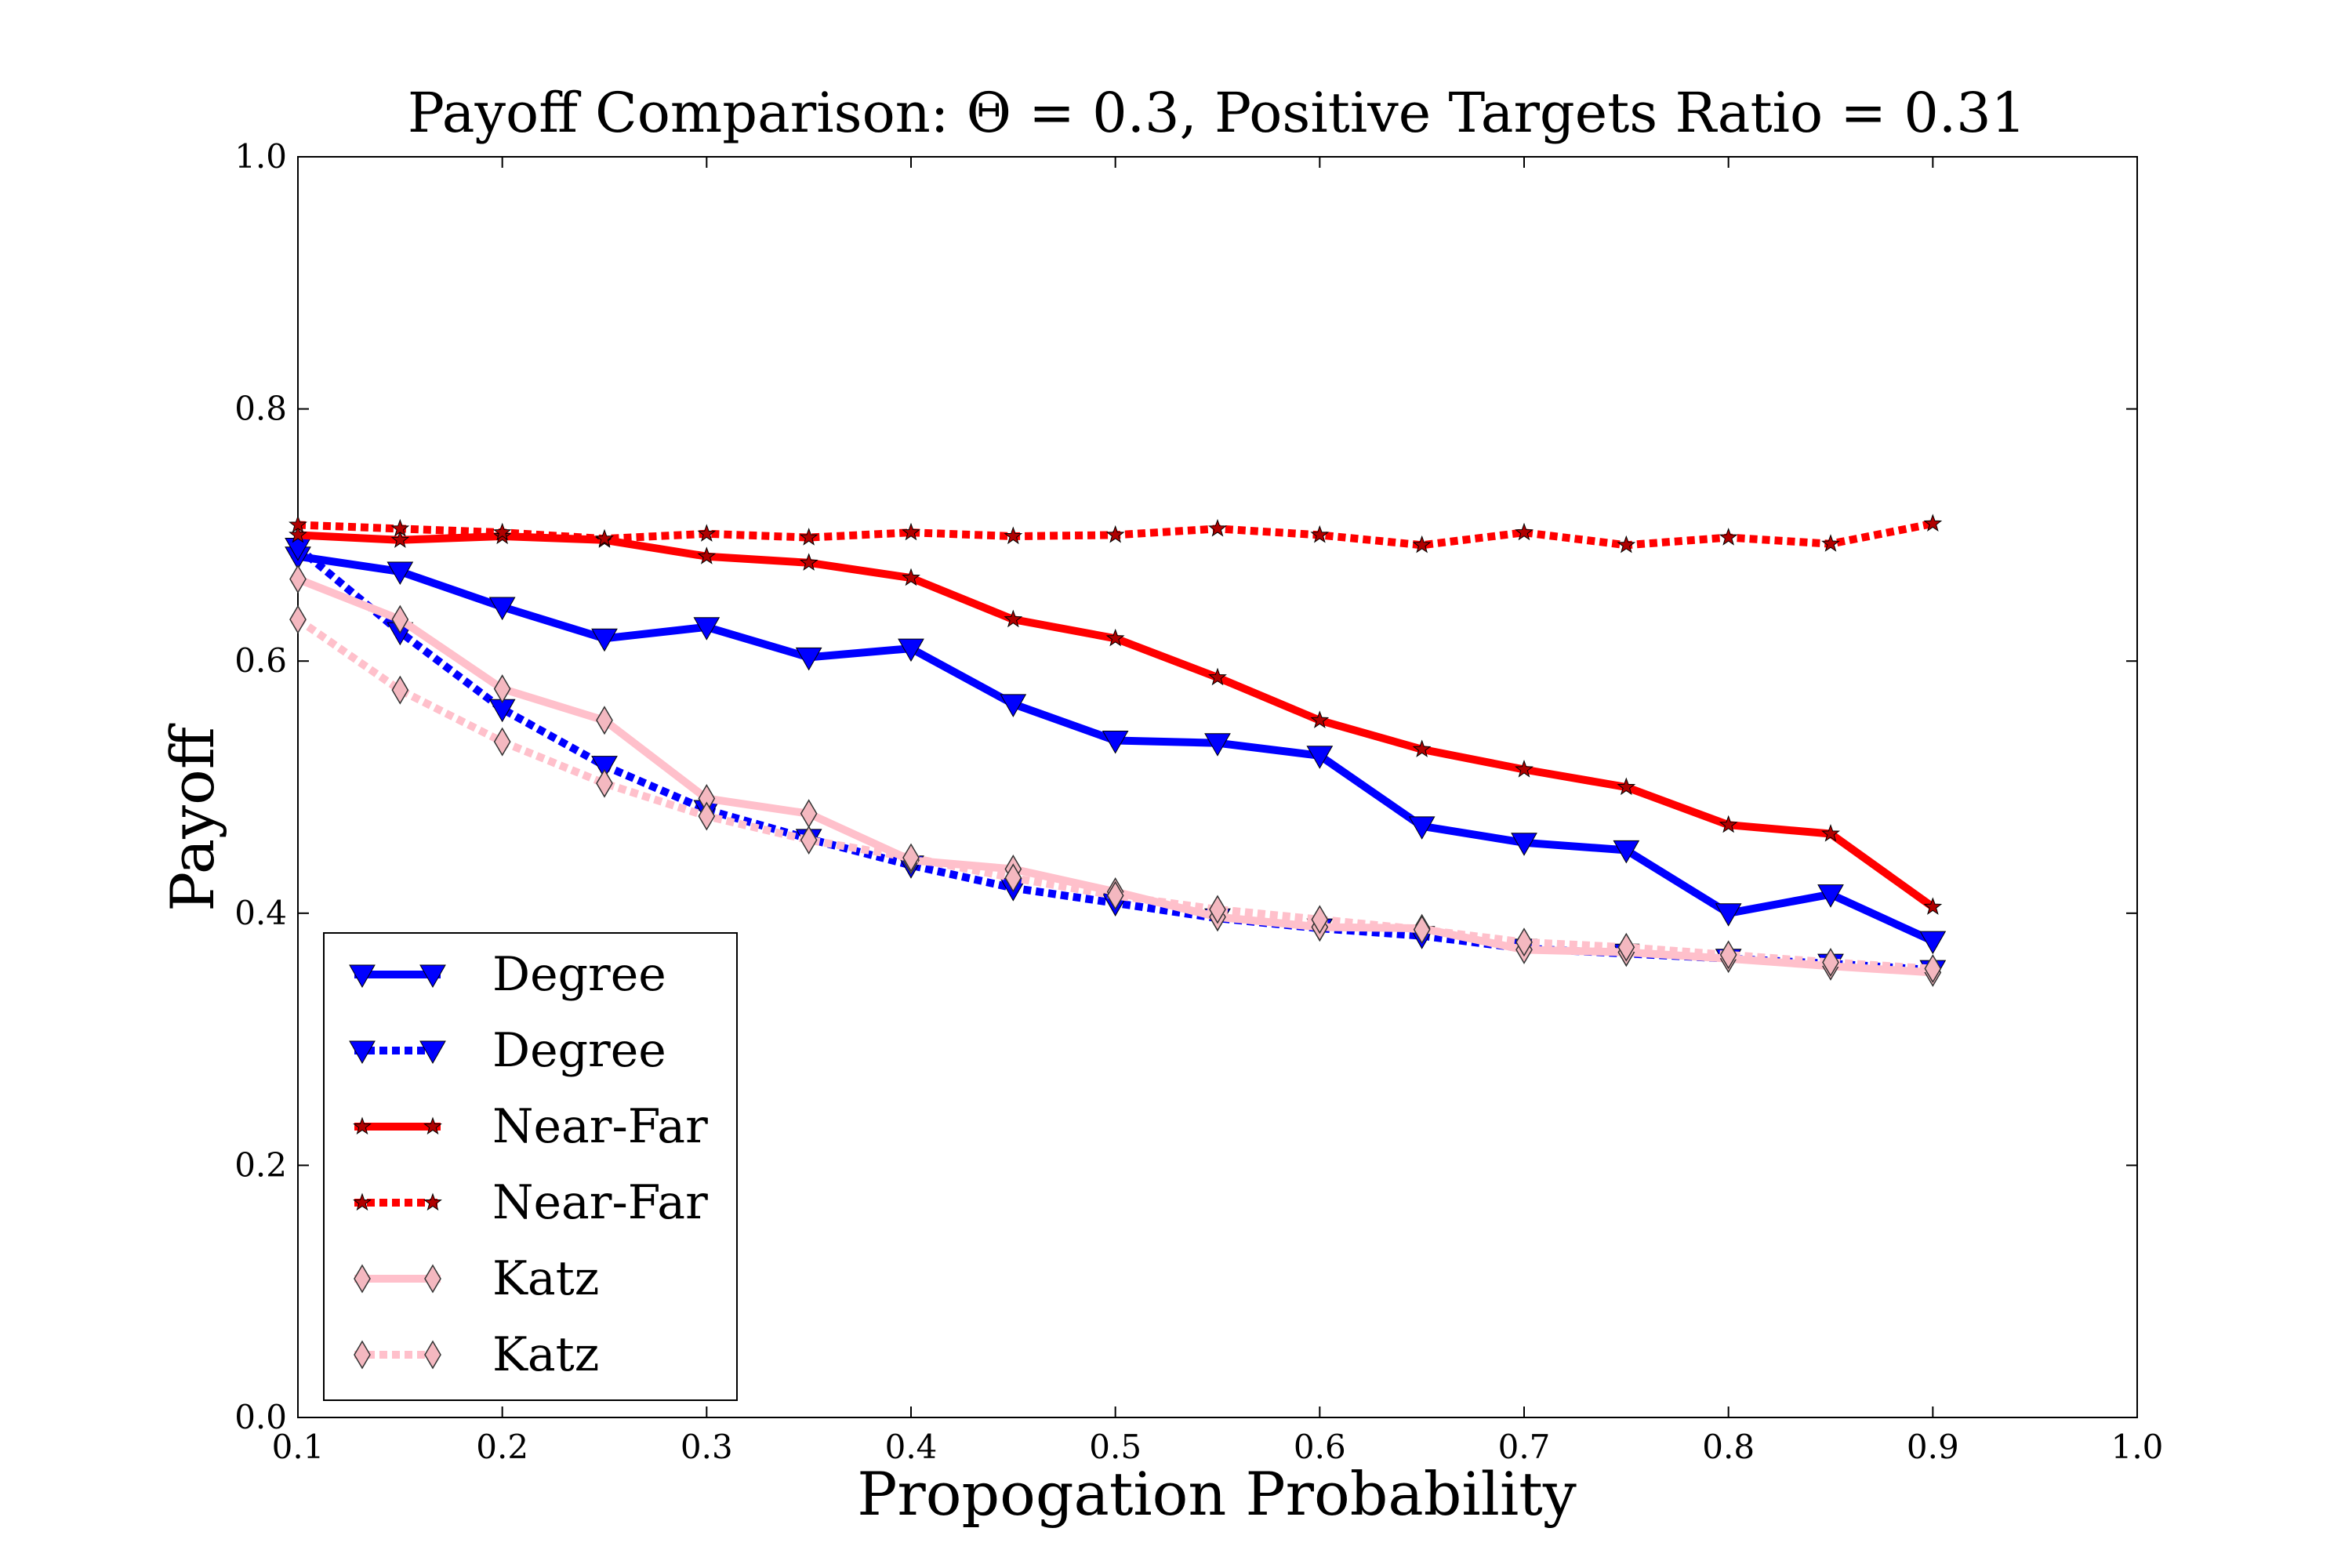  I want to click on x-tick-label: 0.7, so click(1524, 1447).